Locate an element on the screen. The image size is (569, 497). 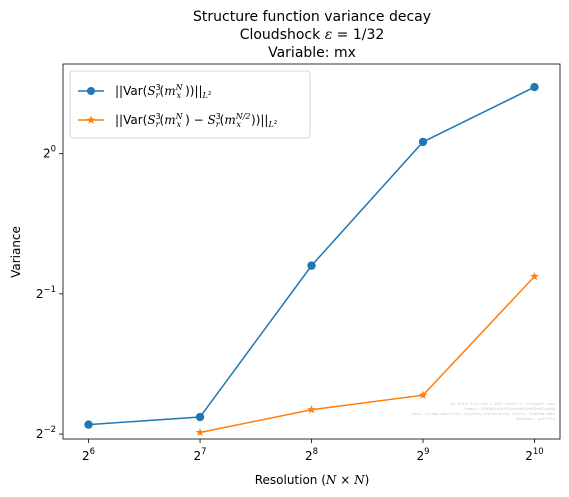
x-tick-label: 26 is located at coordinates (88, 455).